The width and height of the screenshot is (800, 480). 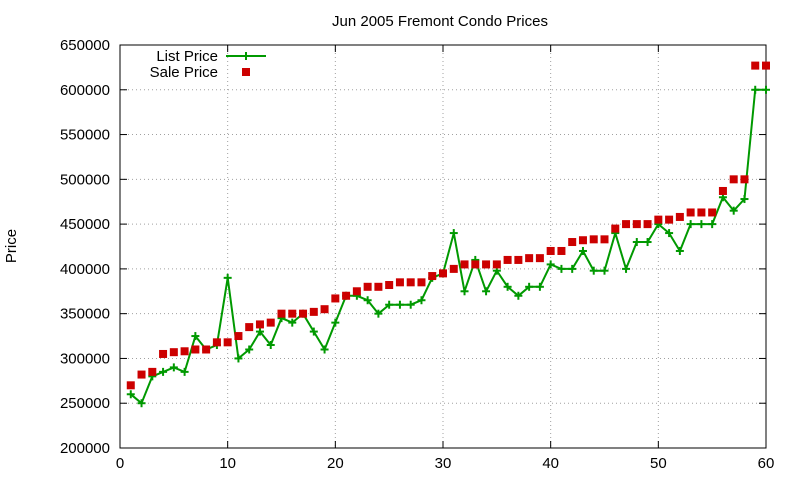 What do you see at coordinates (440, 21) in the screenshot?
I see `chart-title: Jun 2005 Fremont Condo Prices` at bounding box center [440, 21].